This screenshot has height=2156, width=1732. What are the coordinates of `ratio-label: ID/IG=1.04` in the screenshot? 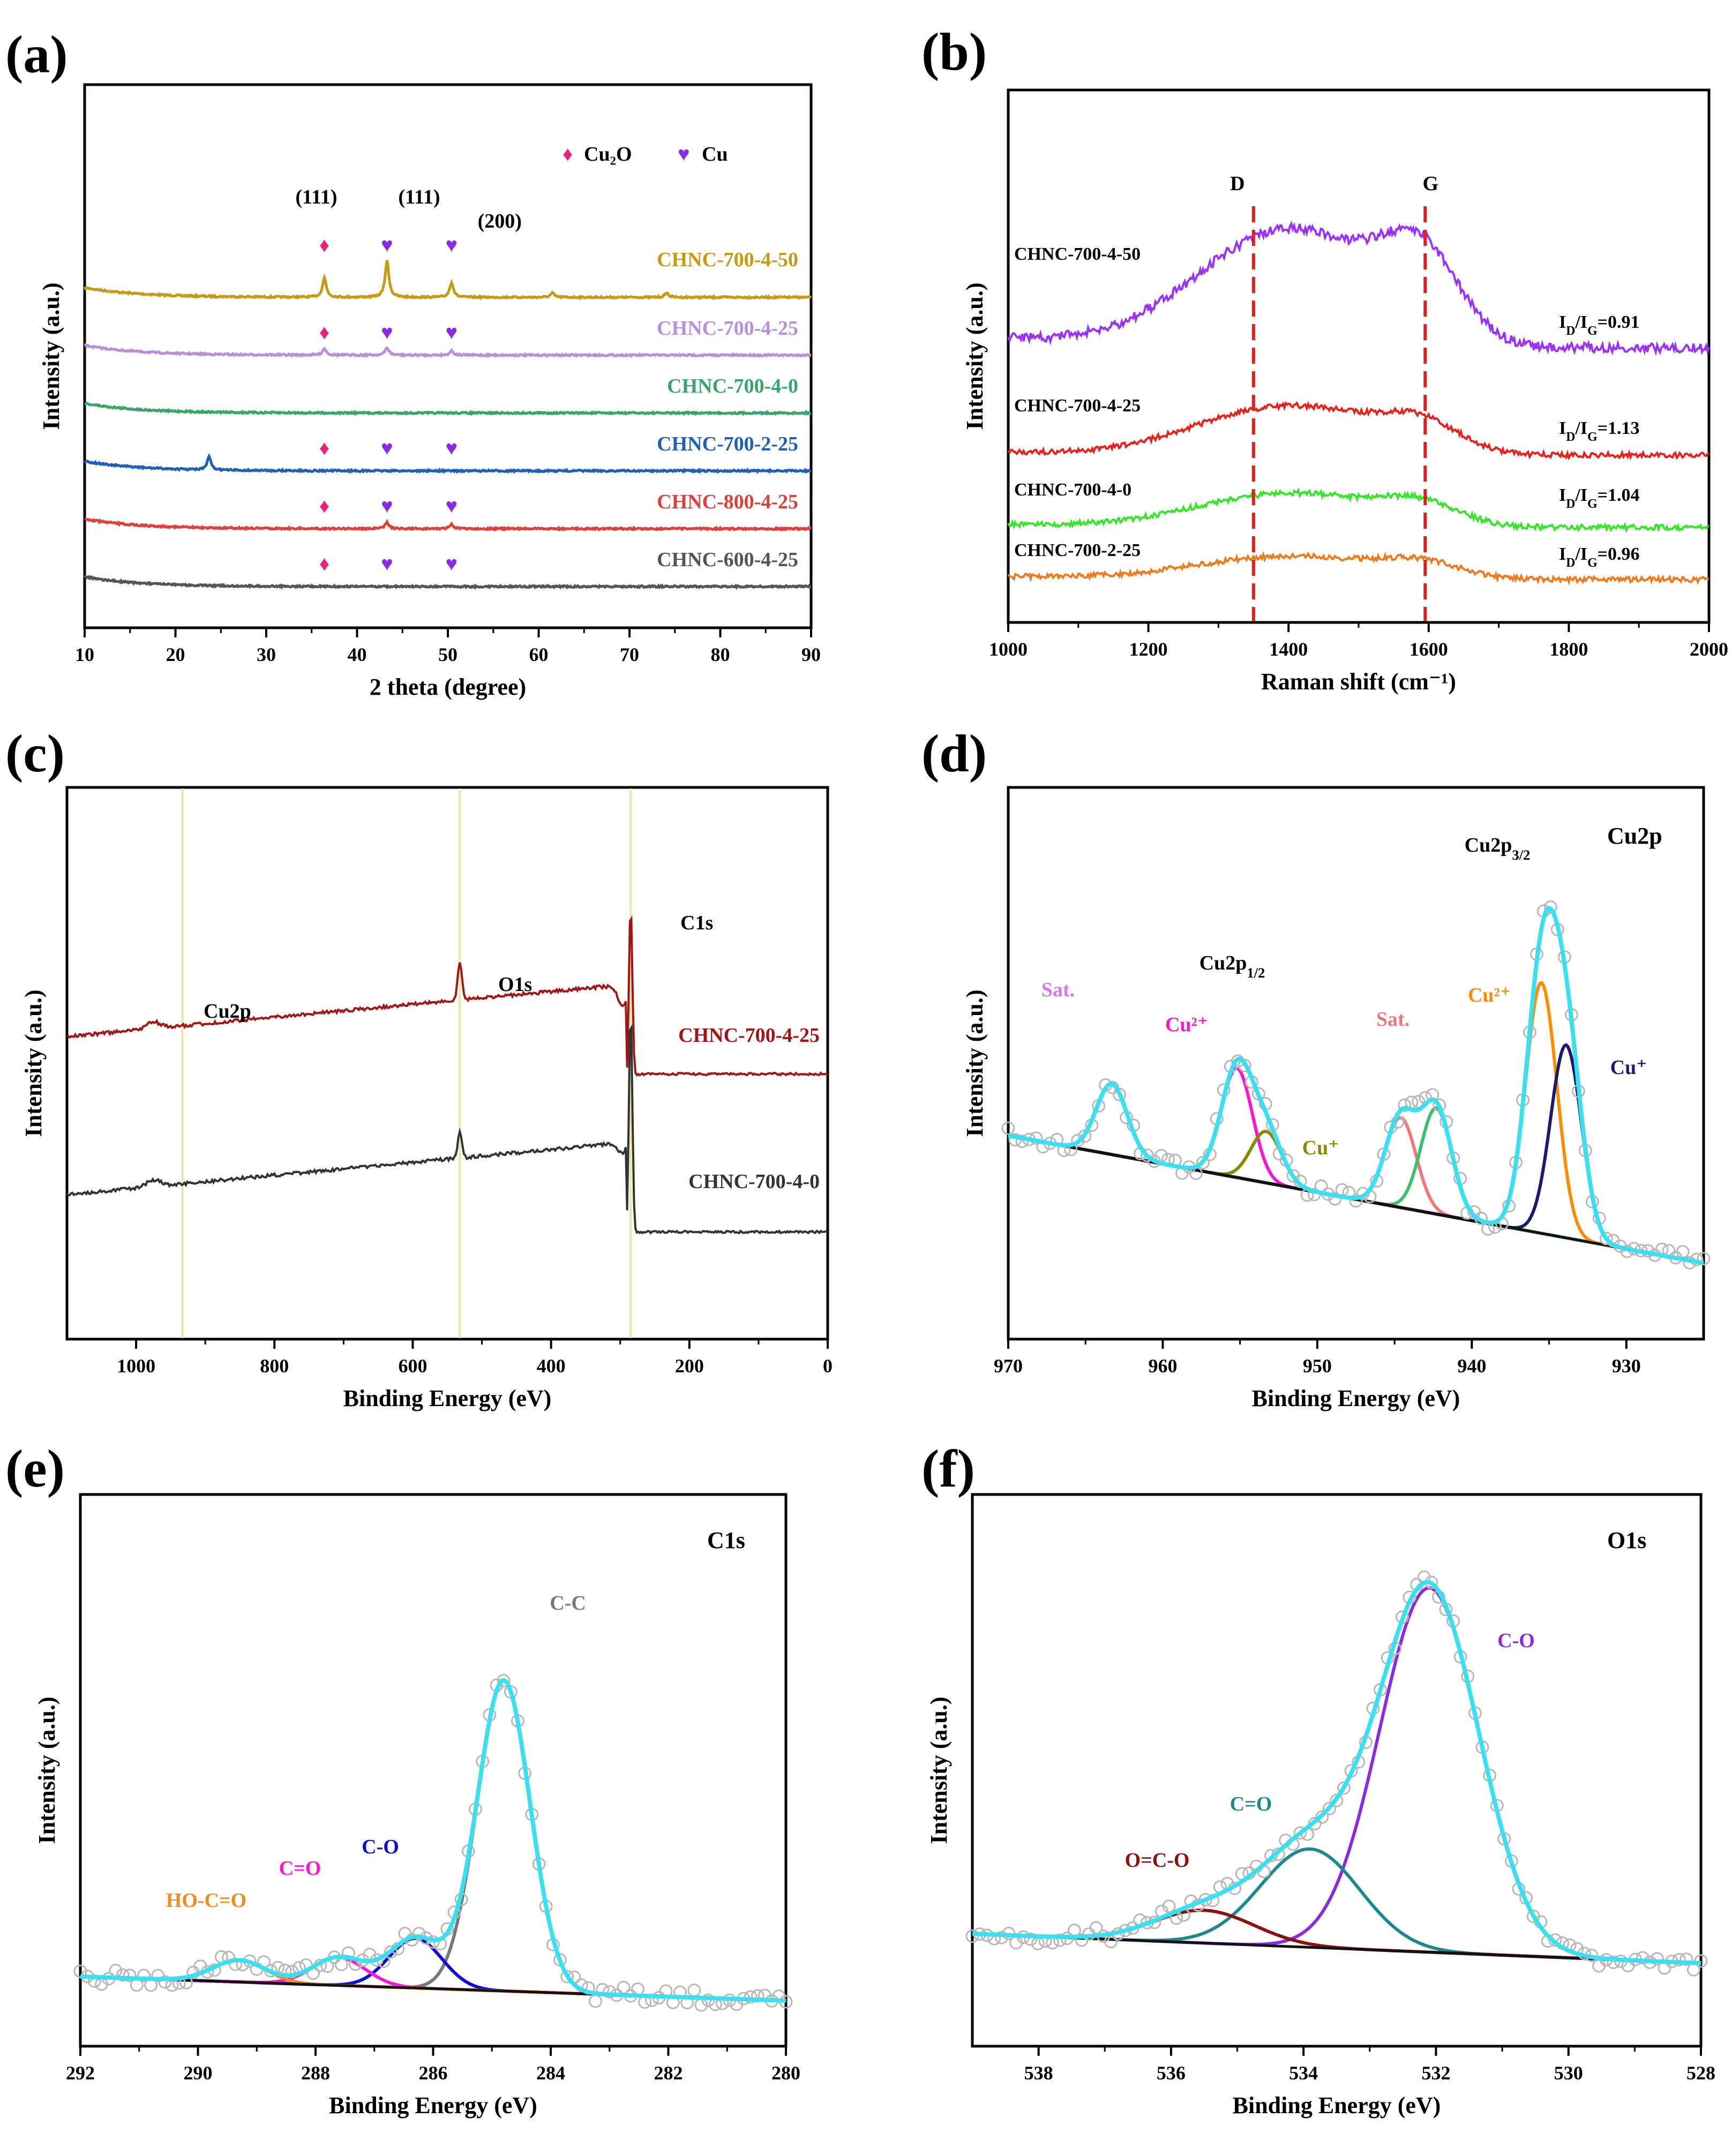 It's located at (1600, 498).